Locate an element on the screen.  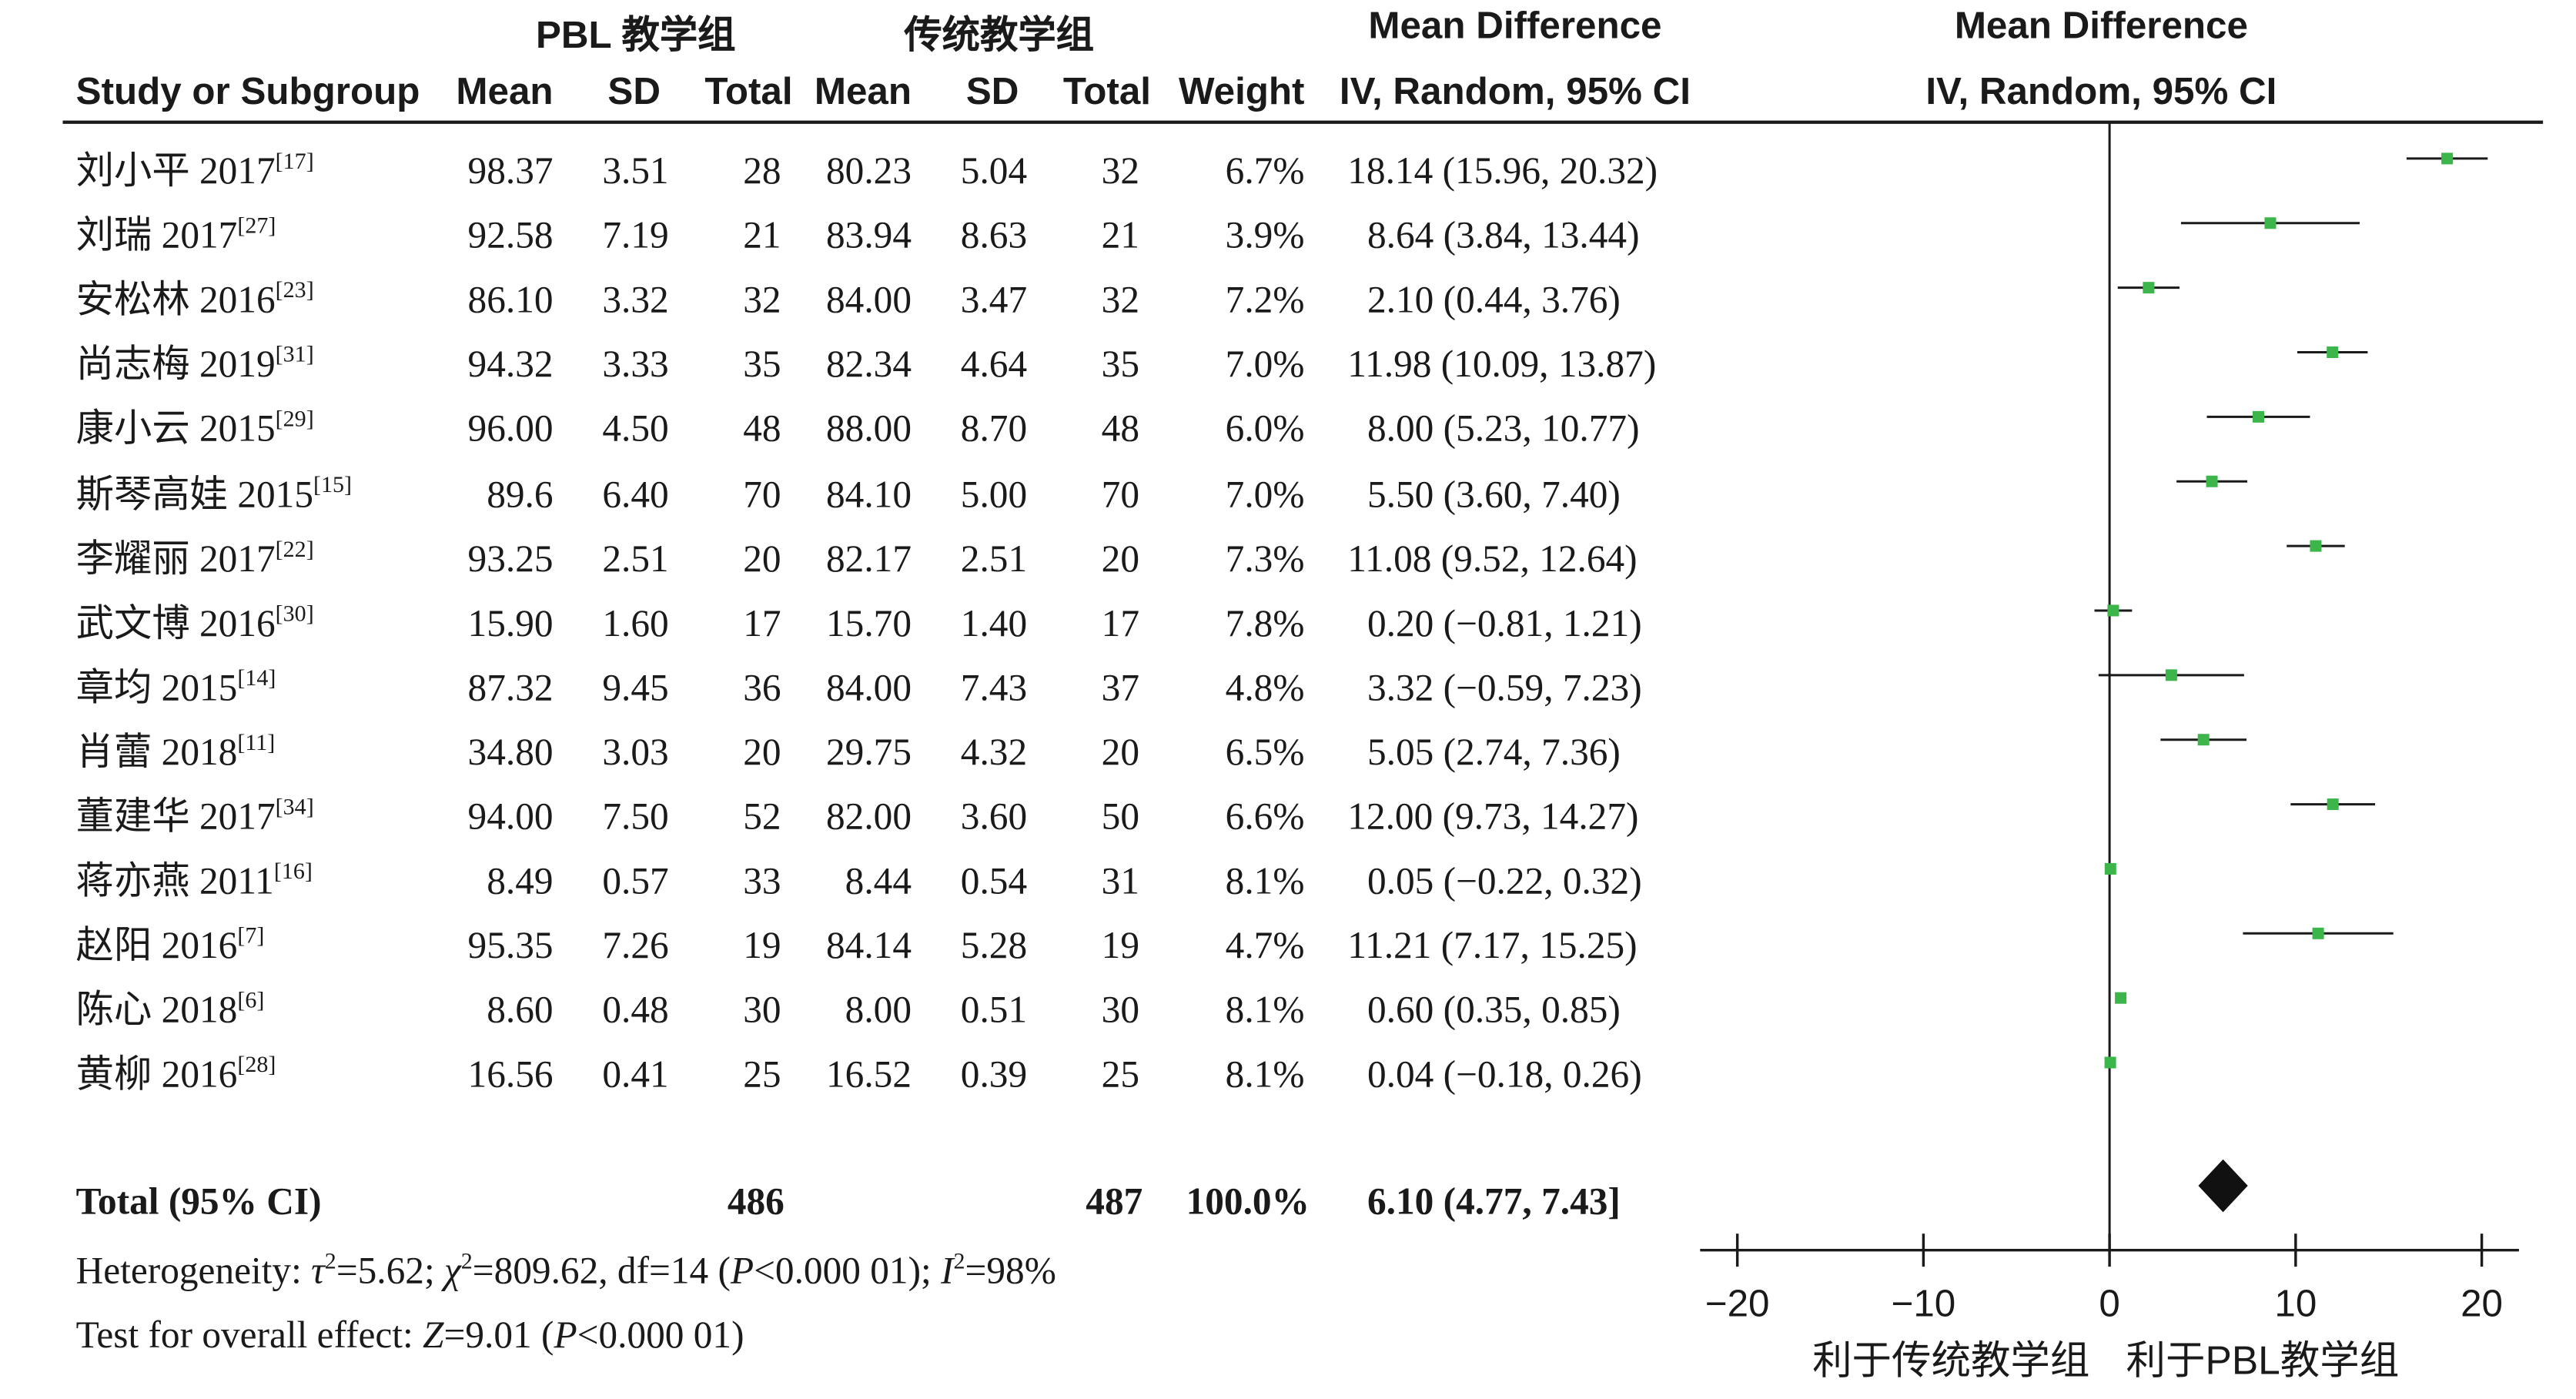
sd2-cell: 3.47 is located at coordinates (994, 300).